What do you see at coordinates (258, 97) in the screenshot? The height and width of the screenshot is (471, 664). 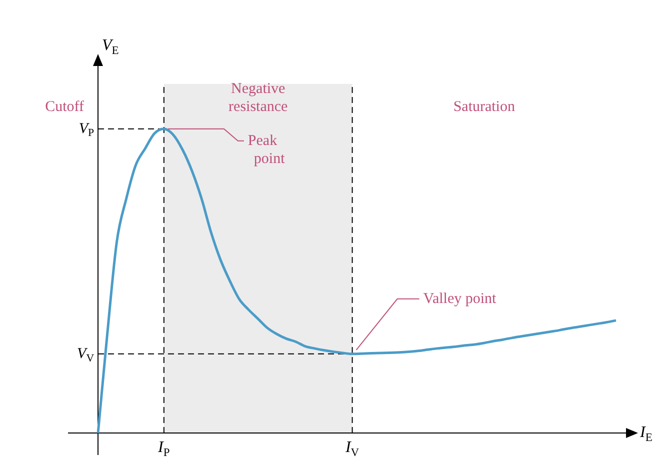 I see `band-label: Negative resistance` at bounding box center [258, 97].